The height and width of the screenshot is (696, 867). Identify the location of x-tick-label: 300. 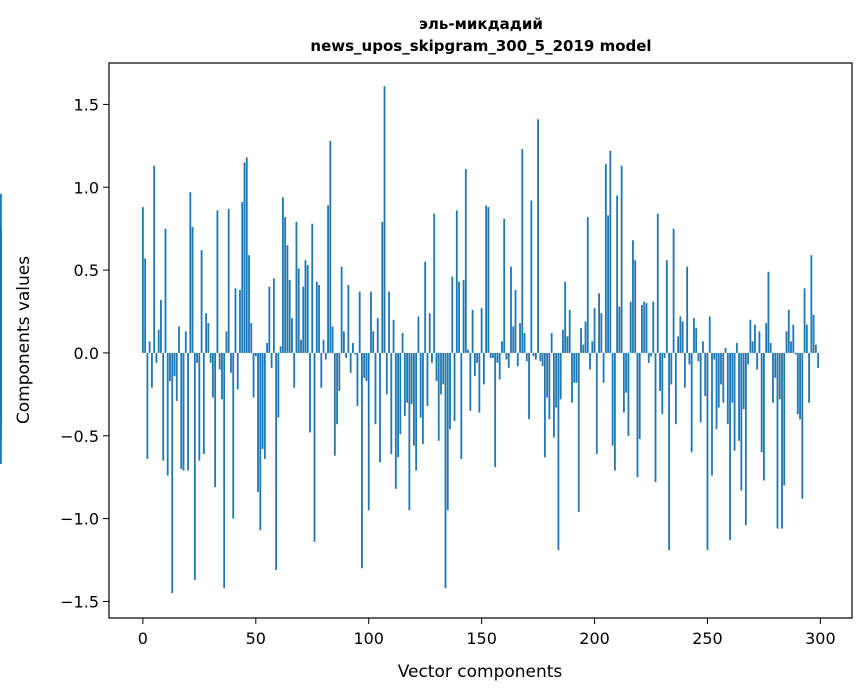
(820, 638).